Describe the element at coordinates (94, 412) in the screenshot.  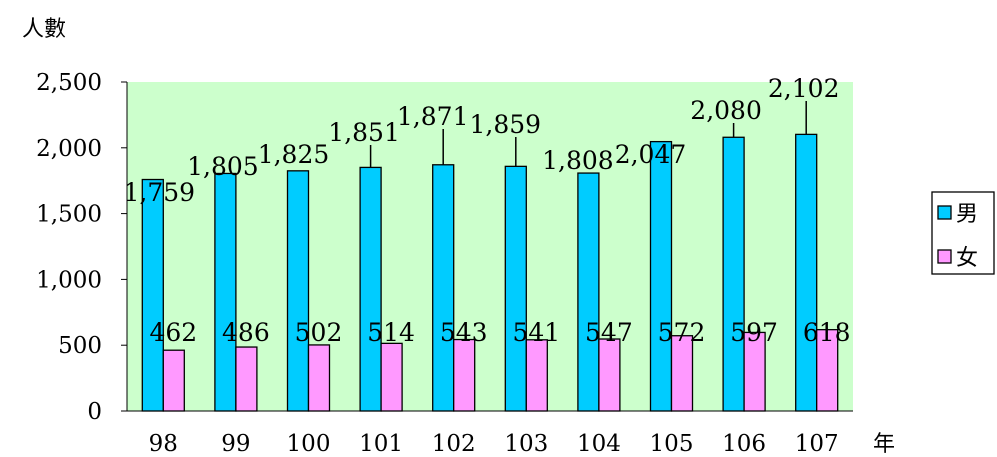
I see `y-tick-label: 0` at that location.